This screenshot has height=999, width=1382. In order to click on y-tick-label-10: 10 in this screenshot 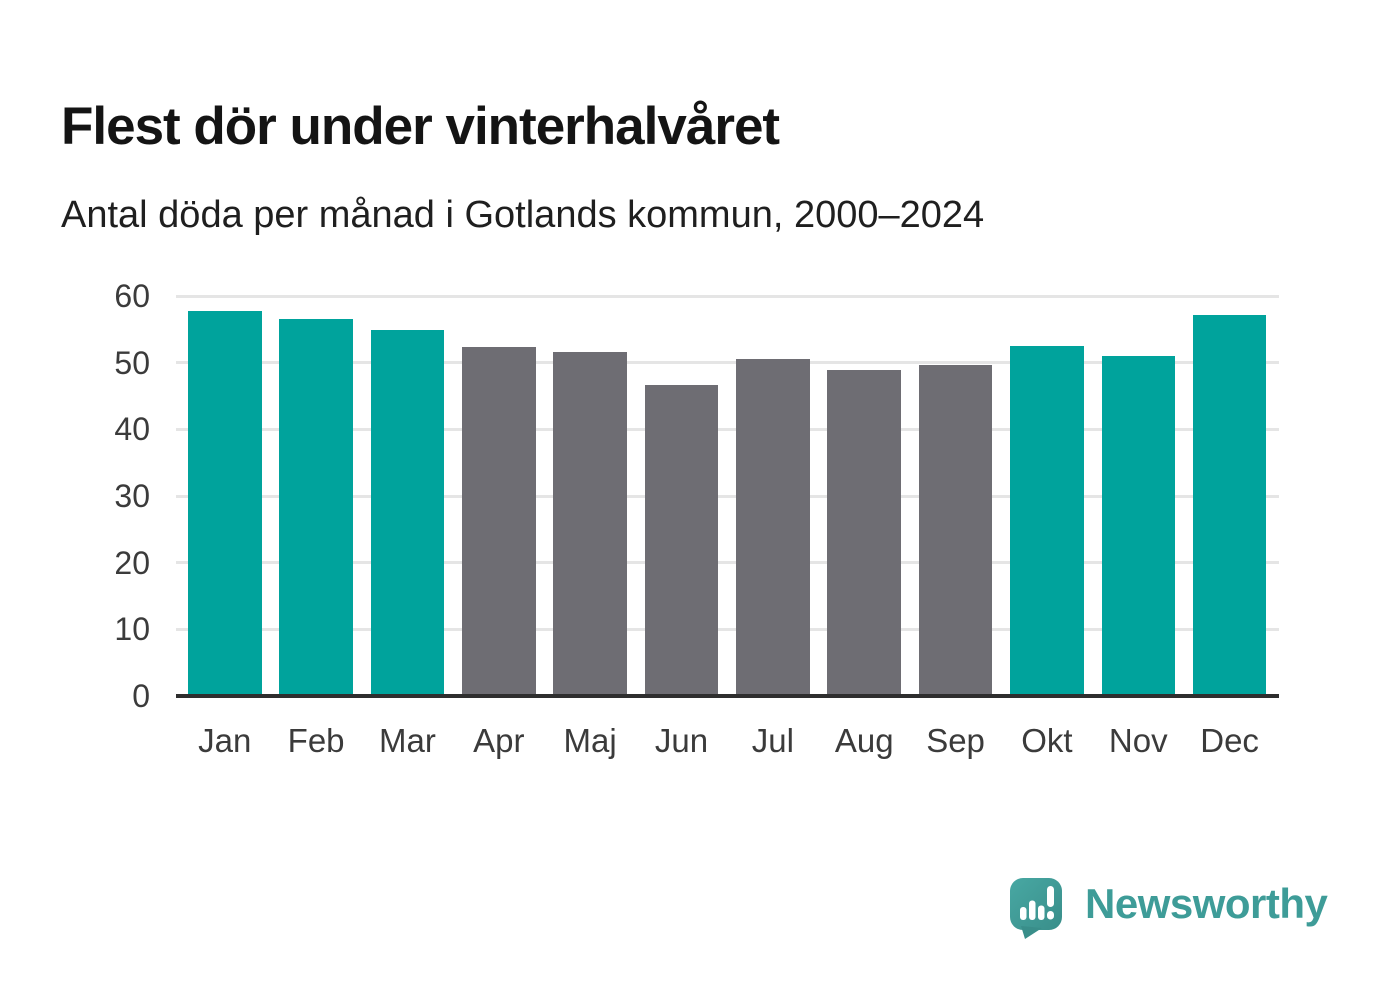, I will do `click(132, 629)`.